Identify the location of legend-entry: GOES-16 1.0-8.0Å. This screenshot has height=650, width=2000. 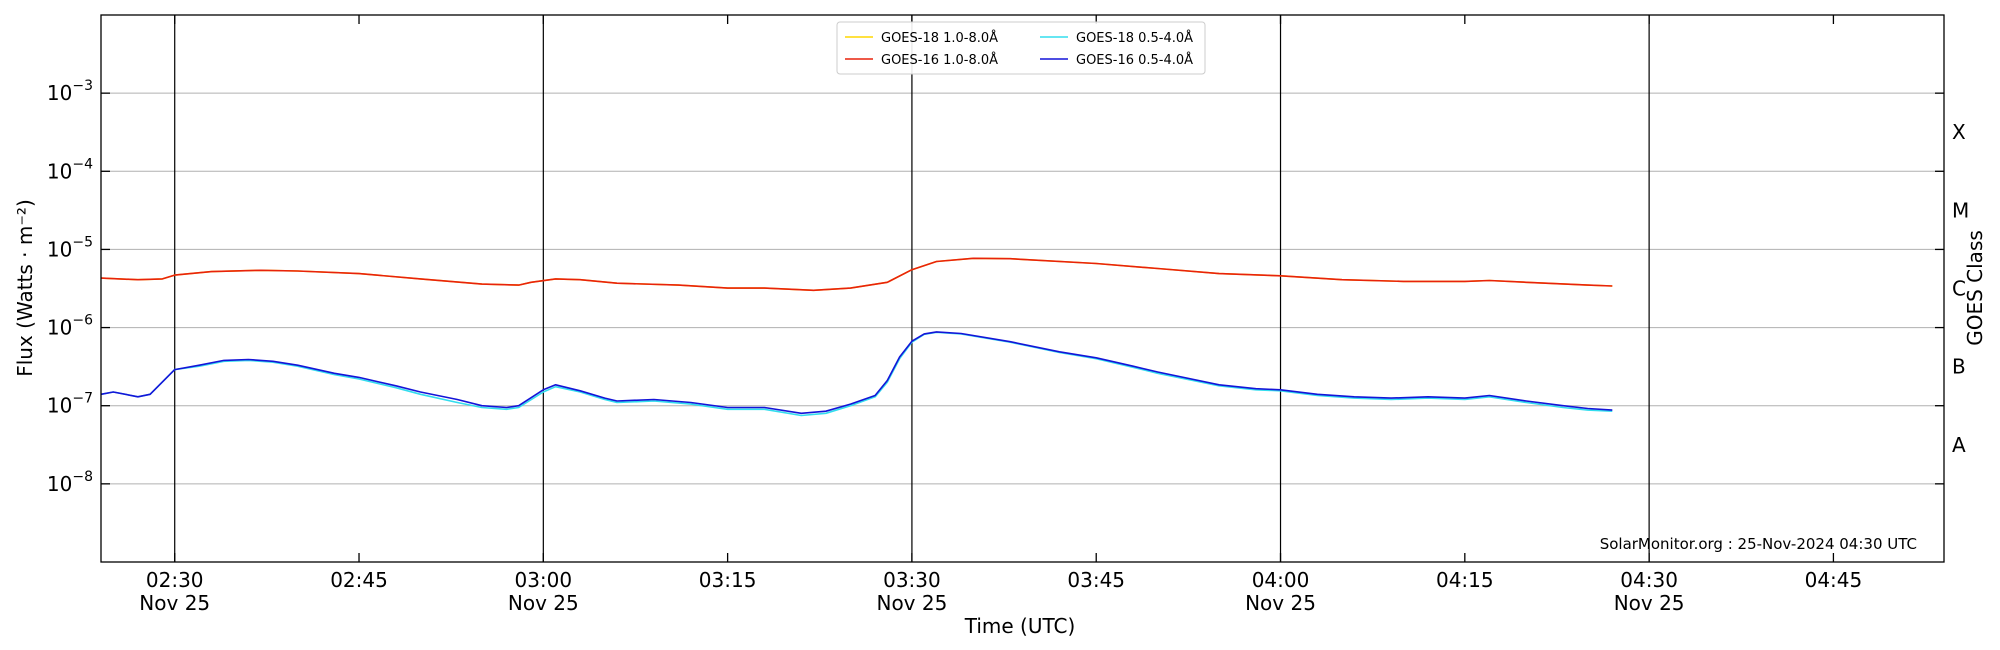
(939, 60).